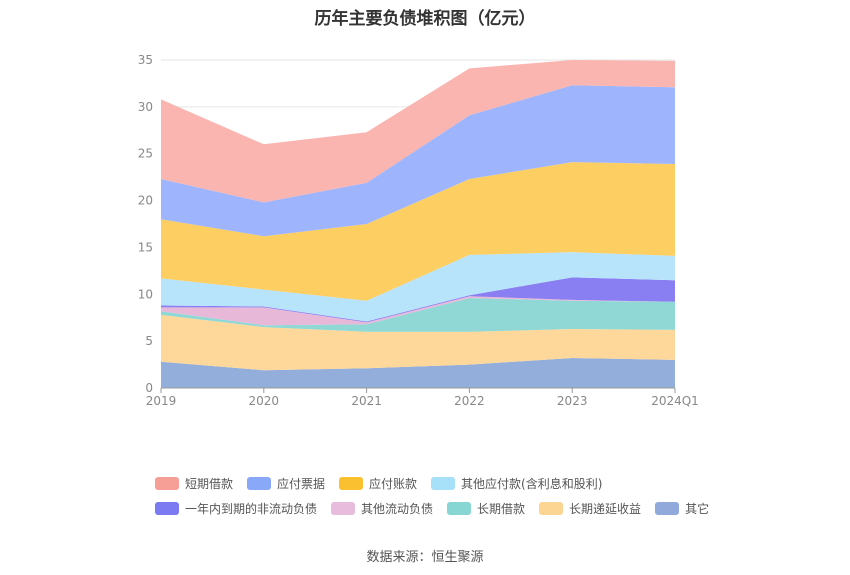 The image size is (850, 575). Describe the element at coordinates (264, 401) in the screenshot. I see `x-tick-label: 2020` at that location.